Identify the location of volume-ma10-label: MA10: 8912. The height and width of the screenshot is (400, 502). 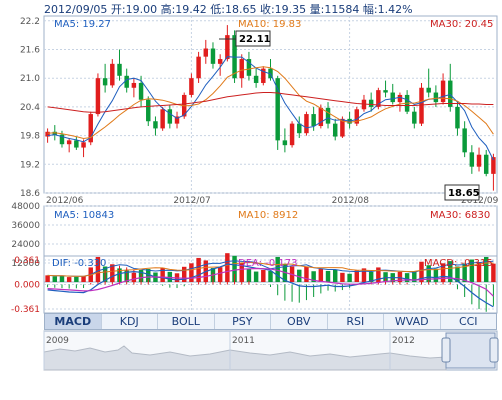
(268, 215).